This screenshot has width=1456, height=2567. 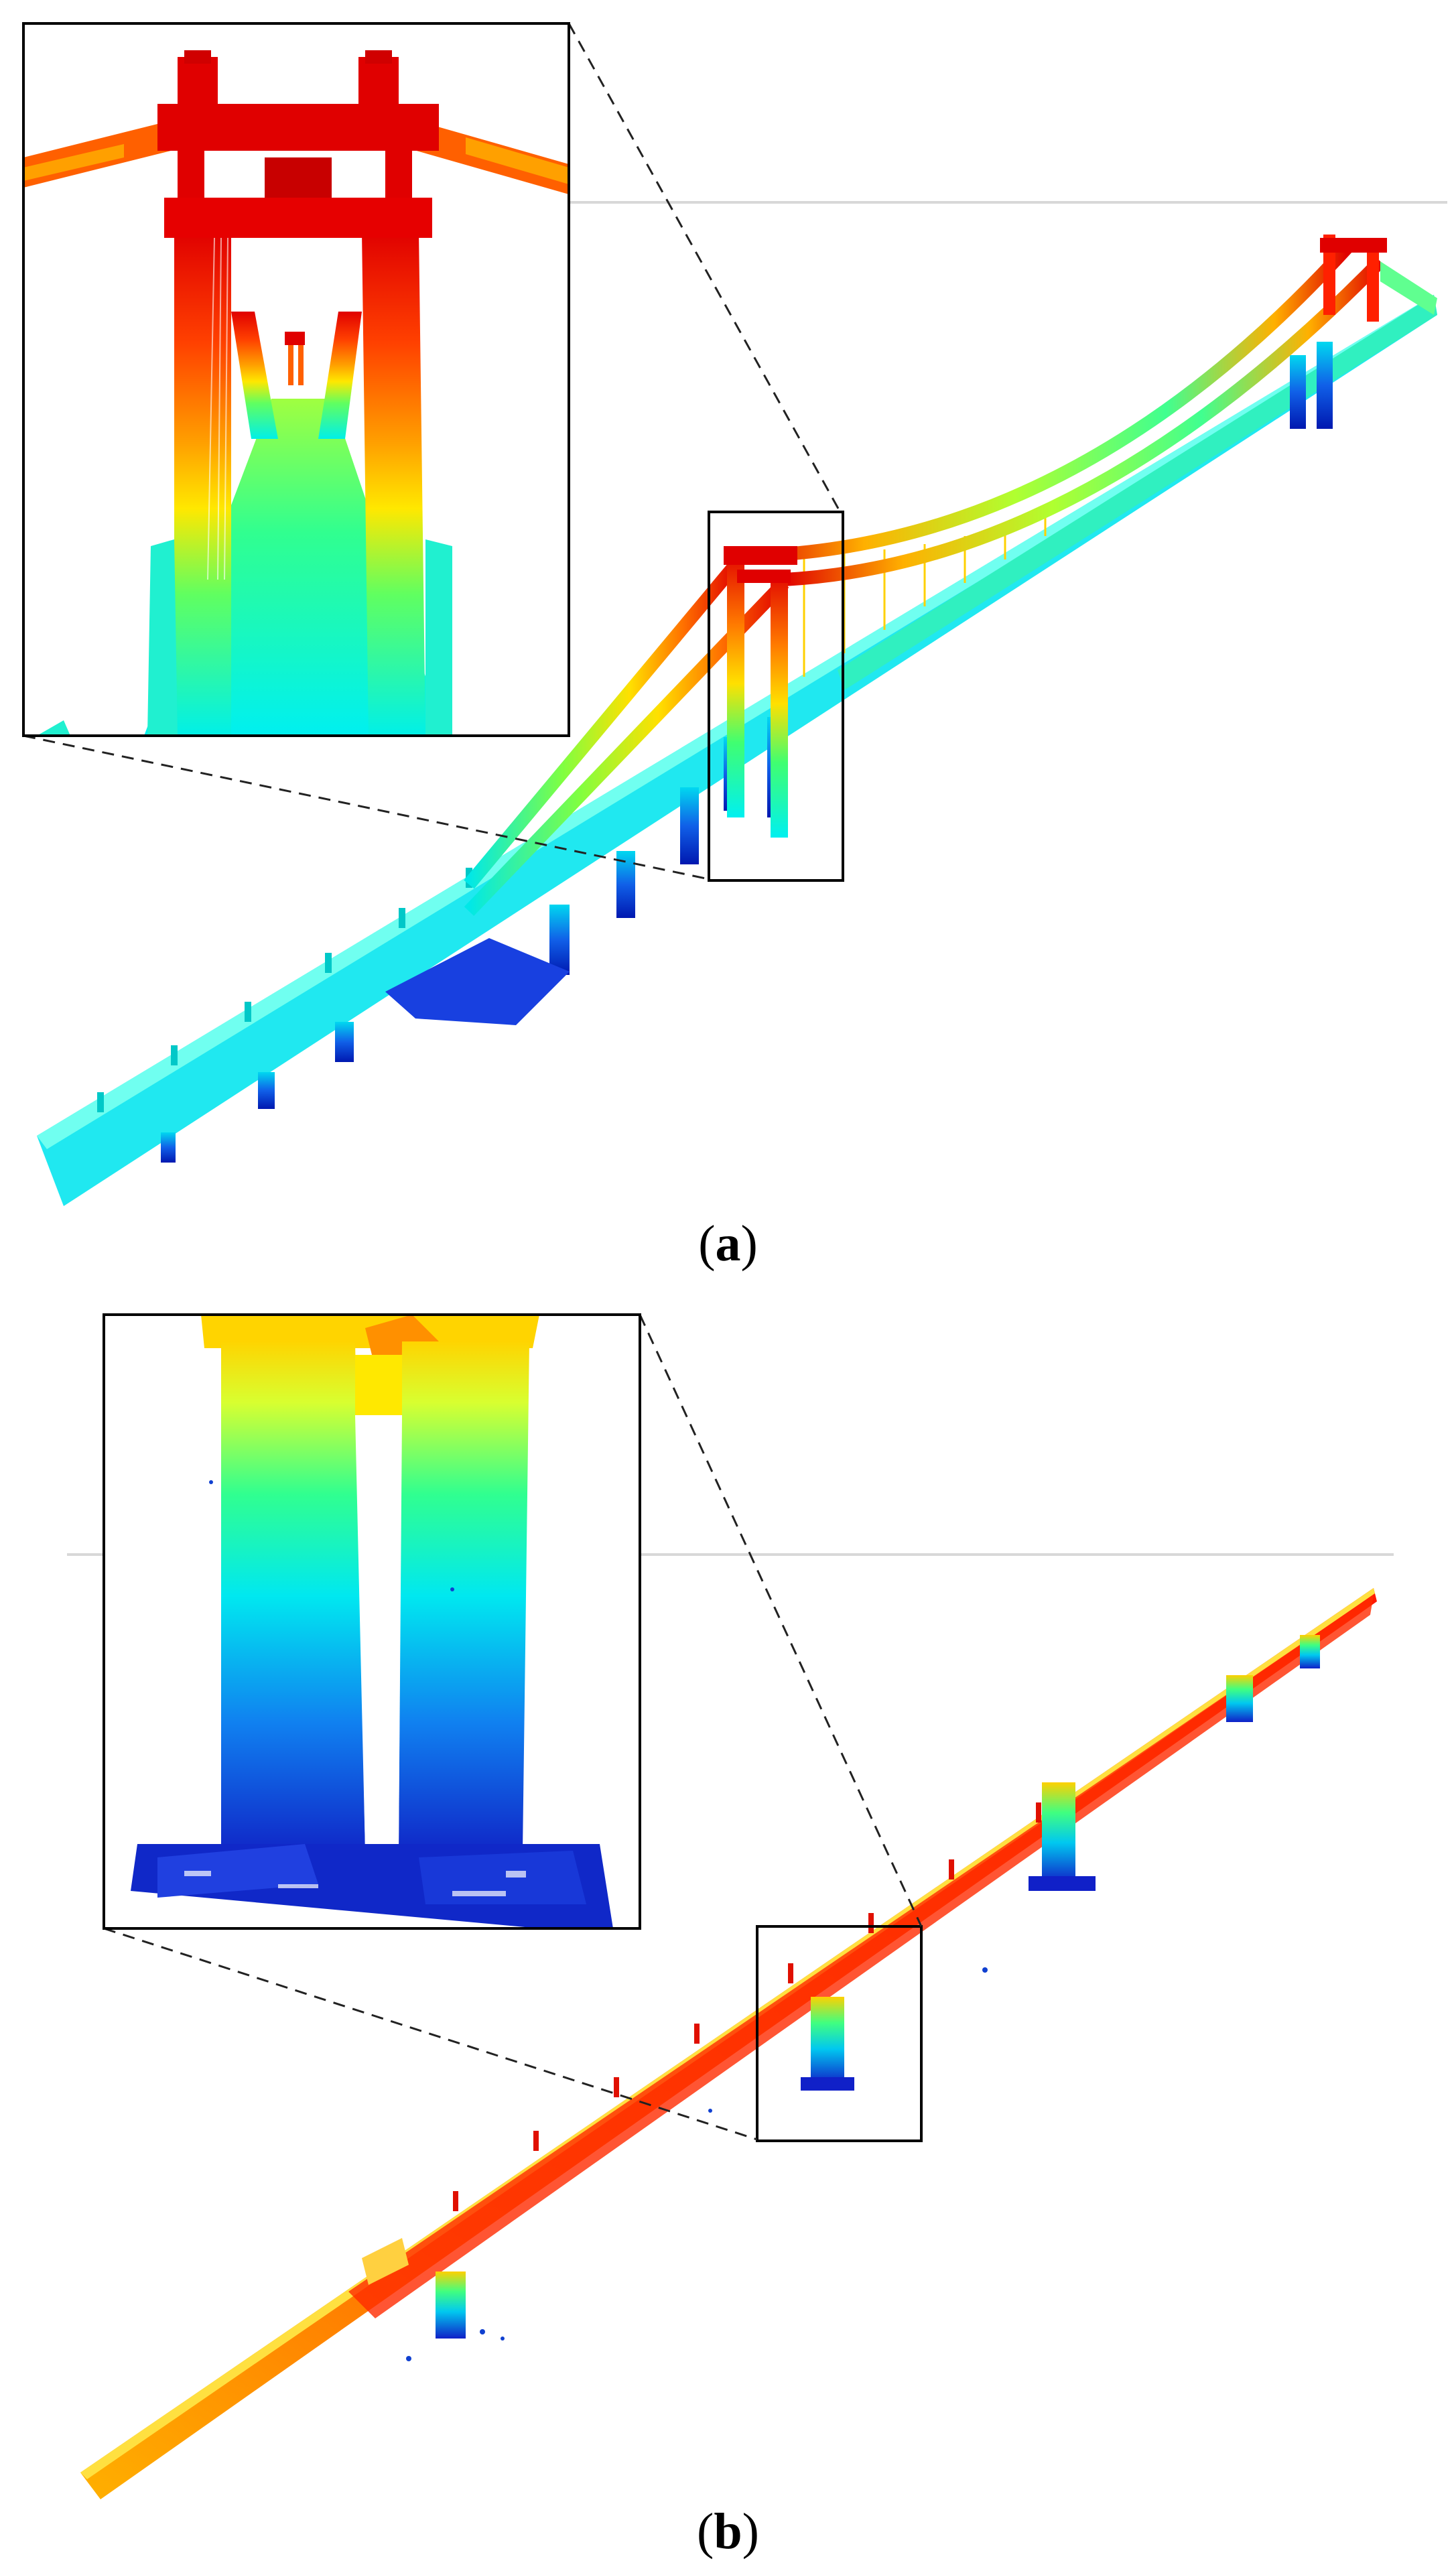 I want to click on pier-base, so click(x=477, y=981).